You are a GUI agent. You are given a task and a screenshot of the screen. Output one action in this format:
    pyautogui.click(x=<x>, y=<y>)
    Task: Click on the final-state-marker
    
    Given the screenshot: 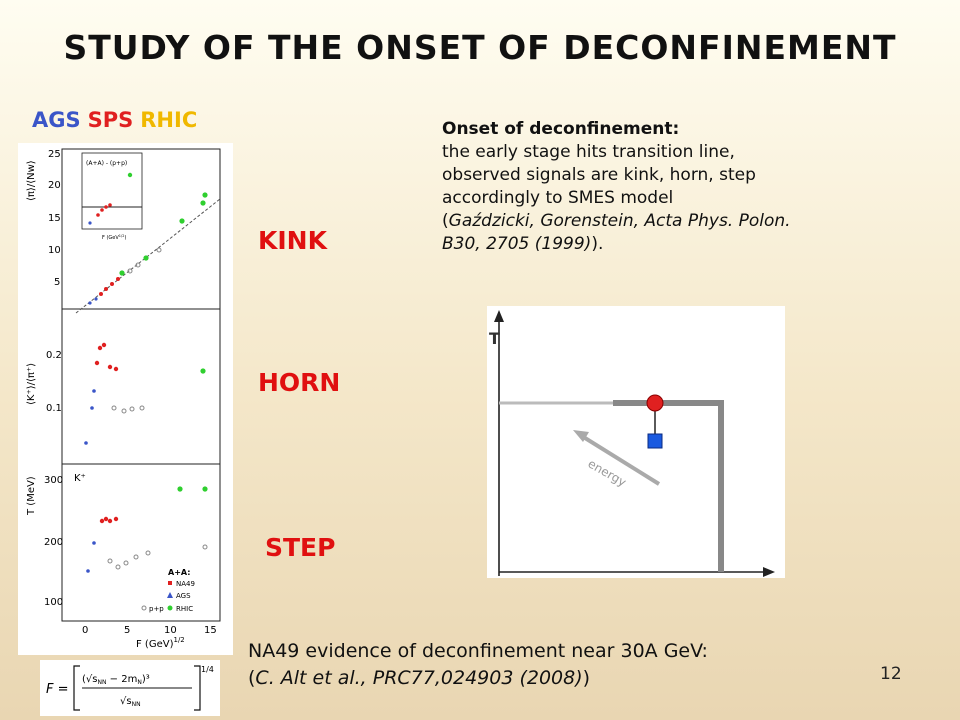 What is the action you would take?
    pyautogui.click(x=655, y=441)
    